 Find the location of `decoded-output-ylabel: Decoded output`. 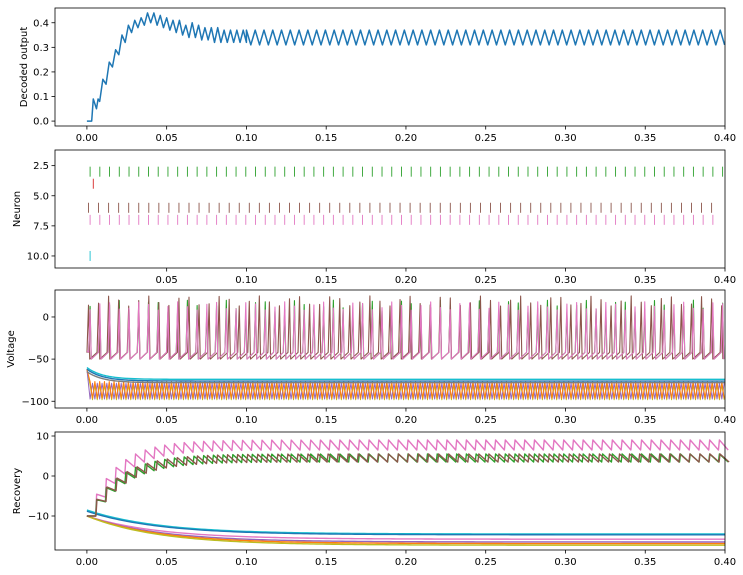

decoded-output-ylabel: Decoded output is located at coordinates (24, 67).